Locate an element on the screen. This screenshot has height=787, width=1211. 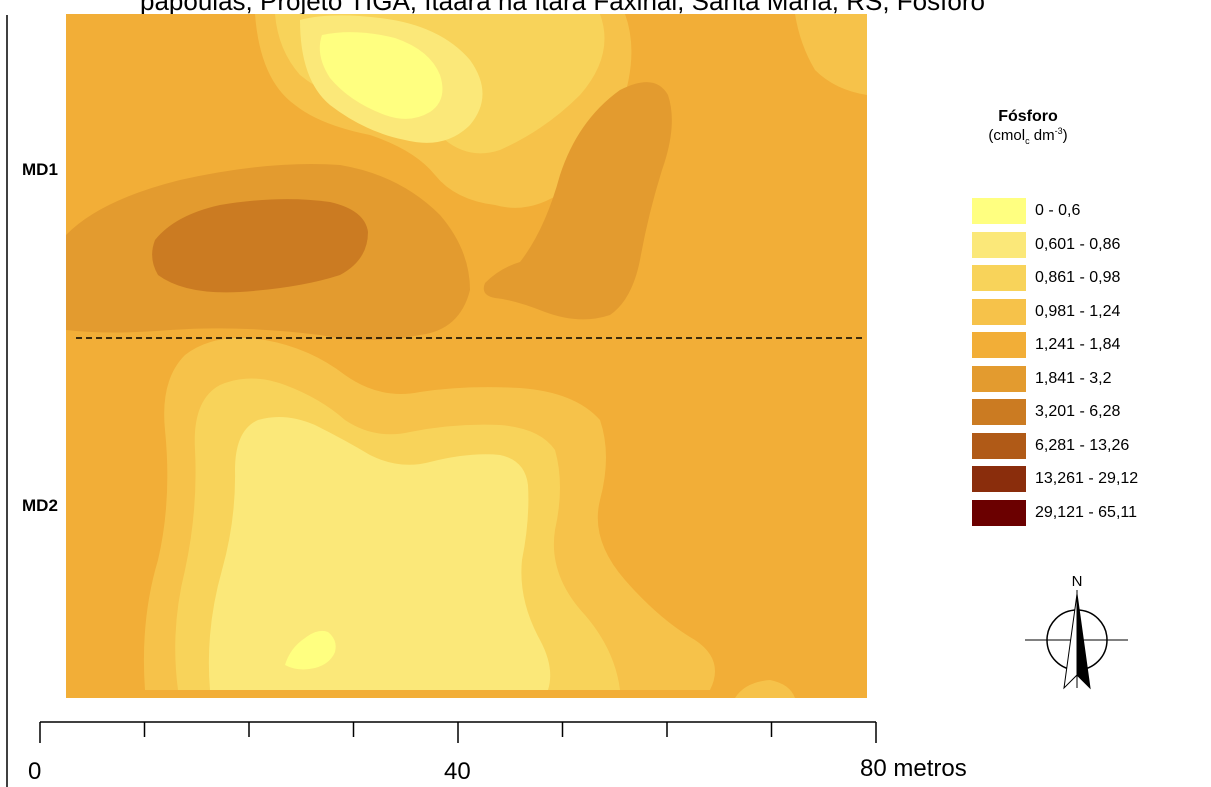
scale-label-80: 80 metros is located at coordinates (913, 768).